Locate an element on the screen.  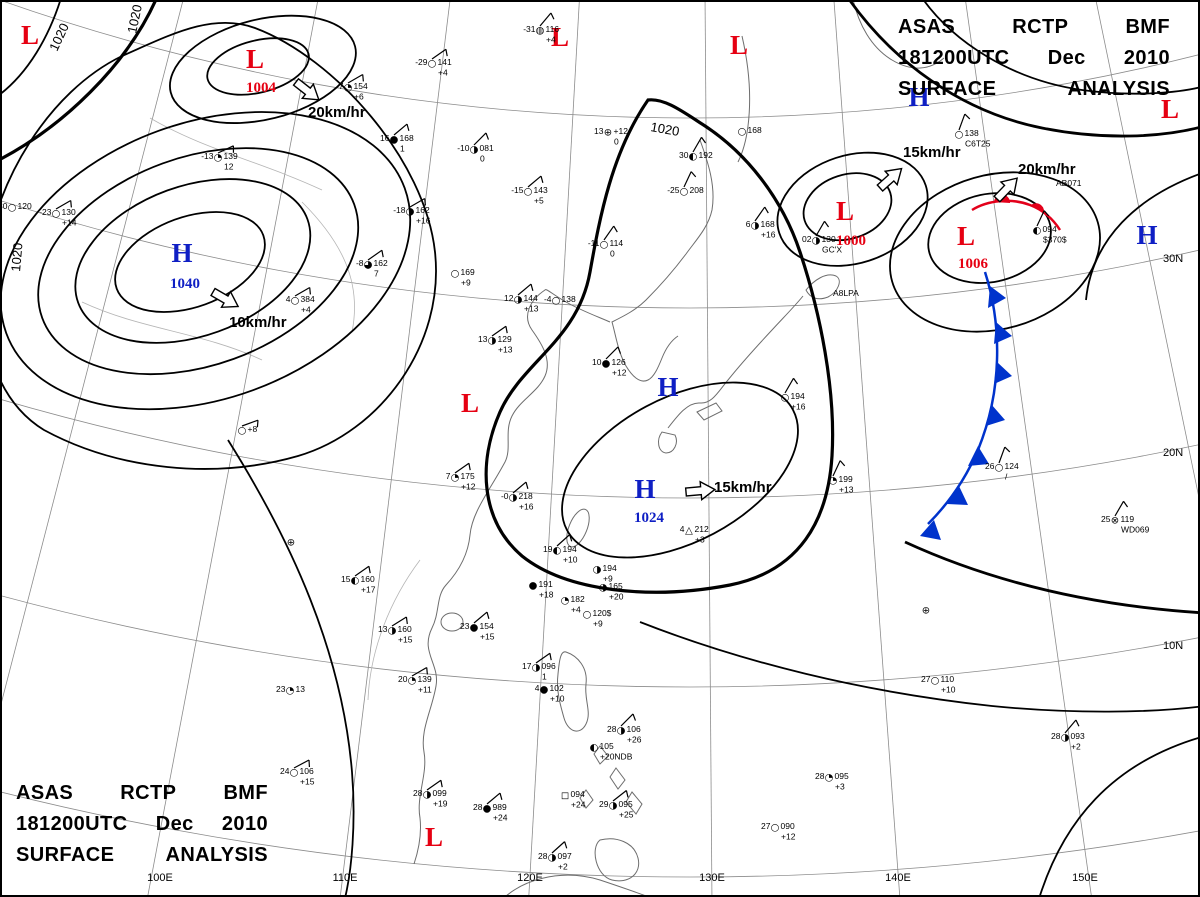
station-plot: ◑12 144+13 is located at coordinates (521, 298).